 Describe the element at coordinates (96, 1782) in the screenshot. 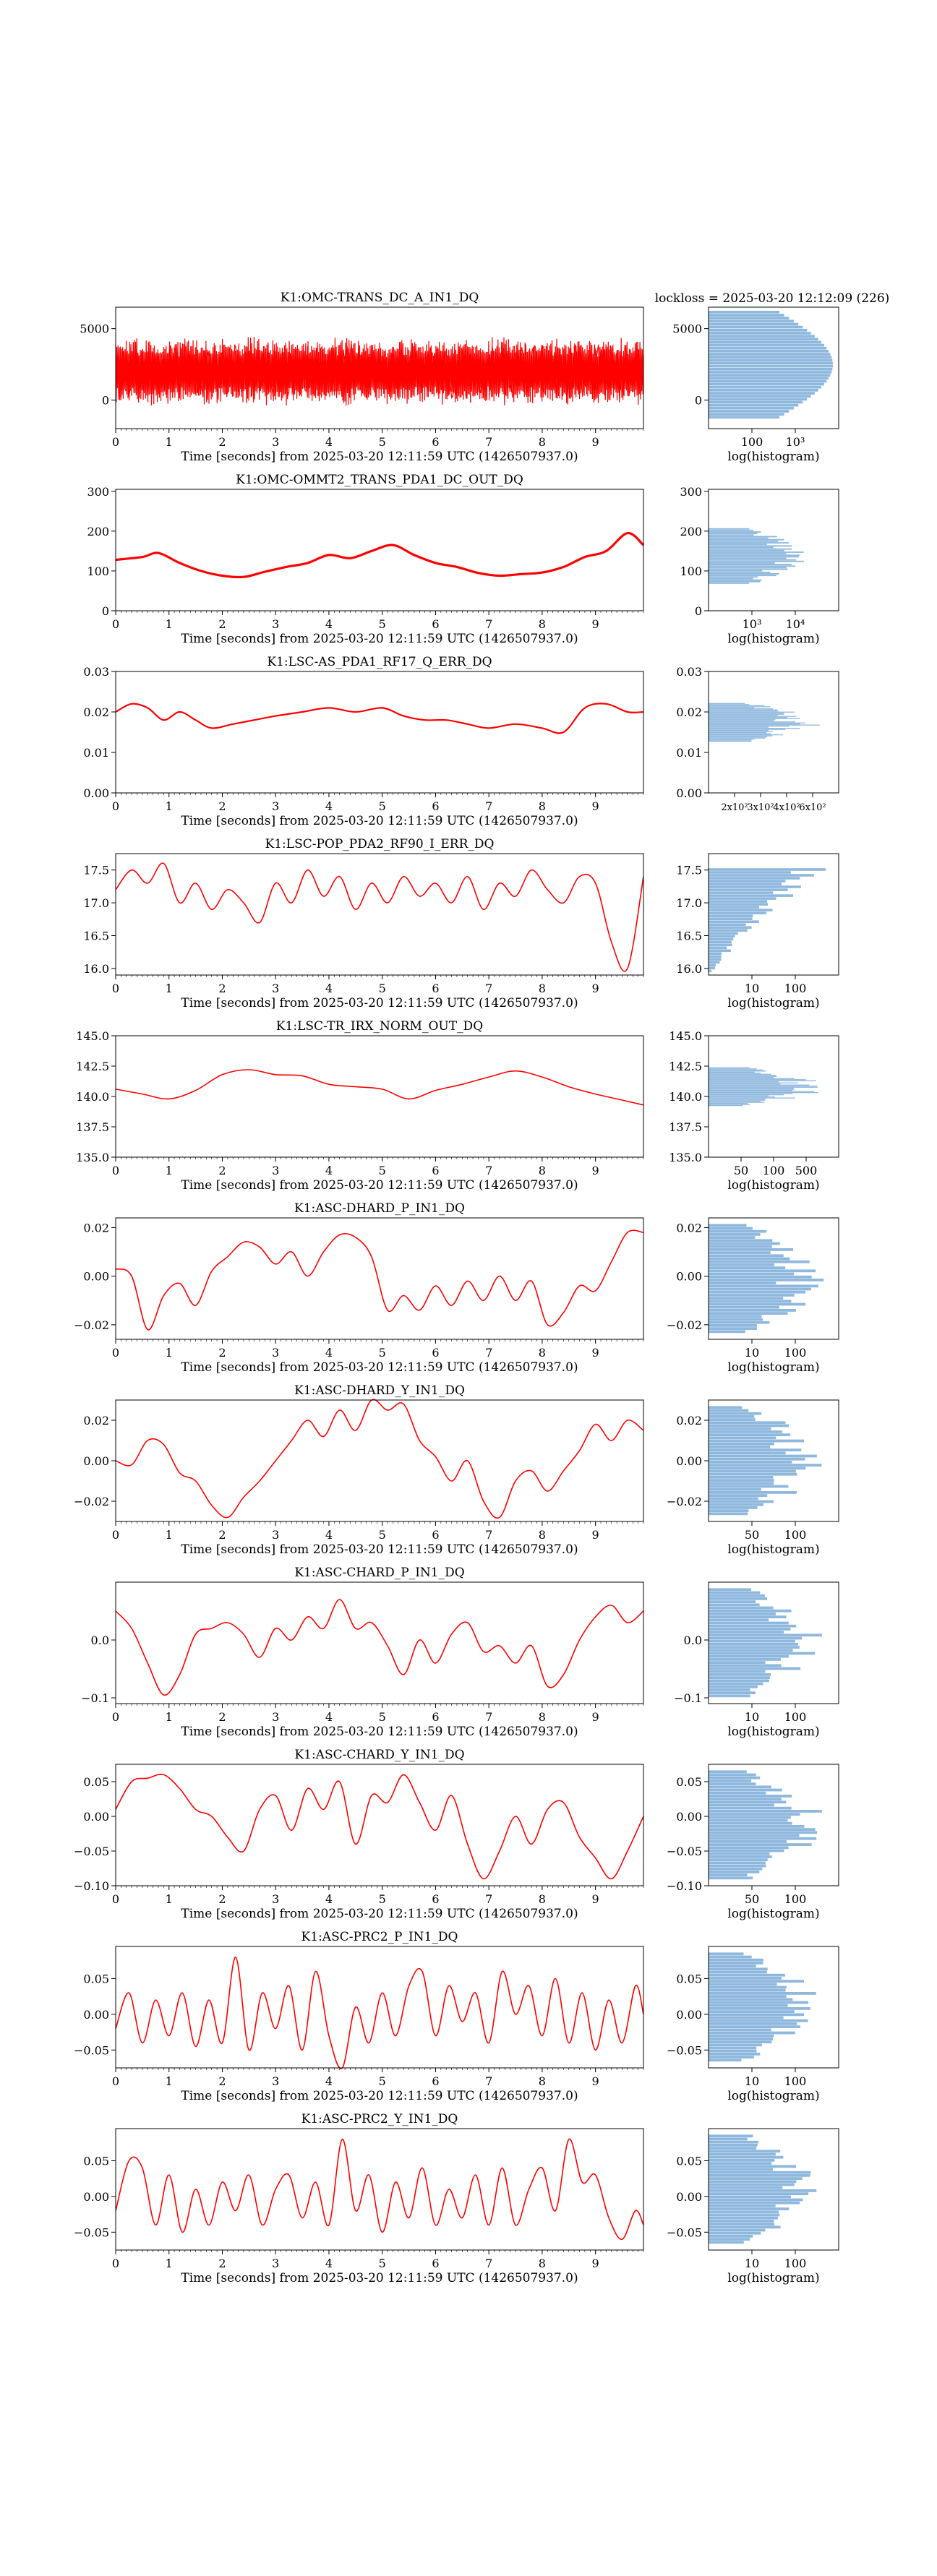

I see `y-tick-label: 0.05` at that location.